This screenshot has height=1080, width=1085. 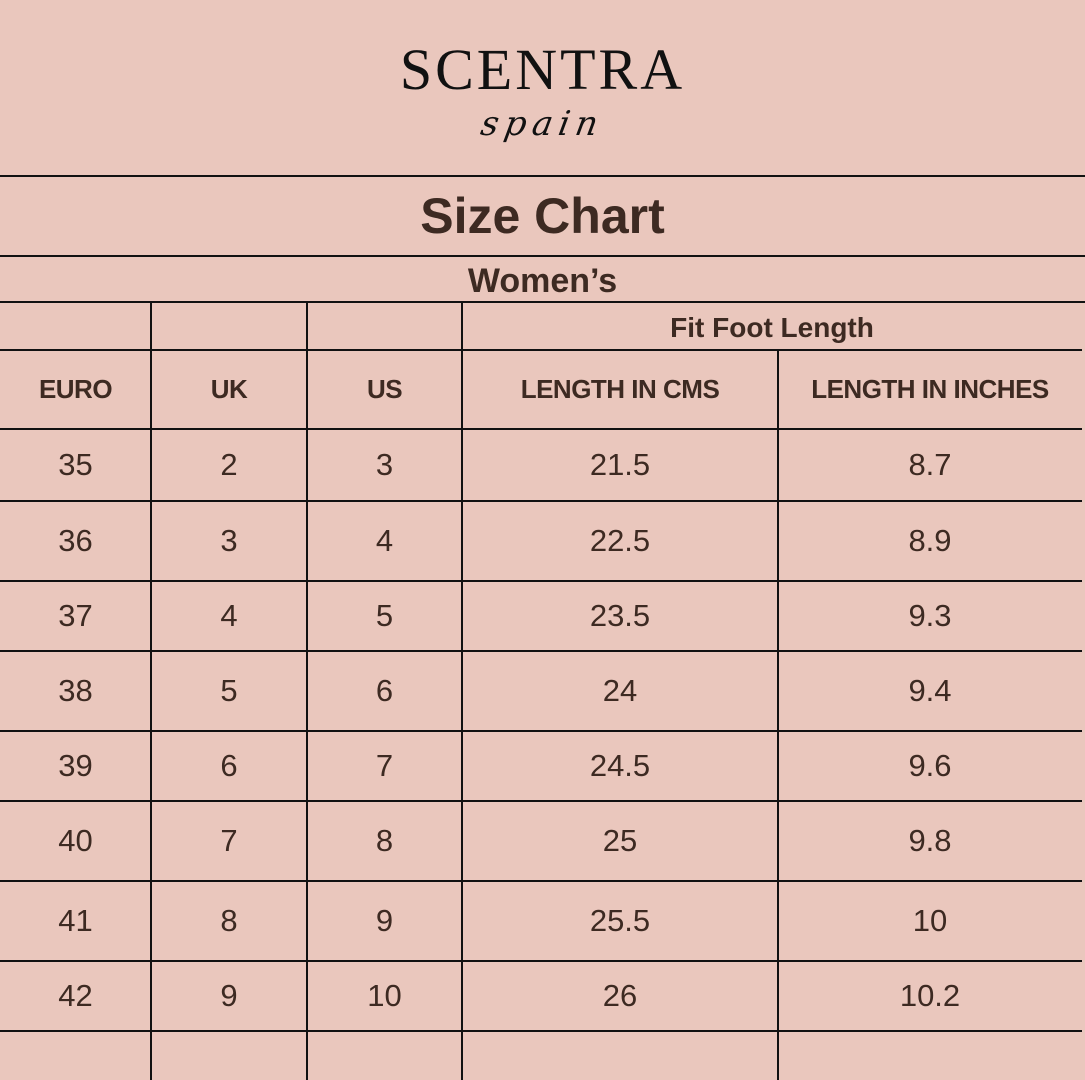 I want to click on column-header-euro: EURO, so click(x=75, y=389).